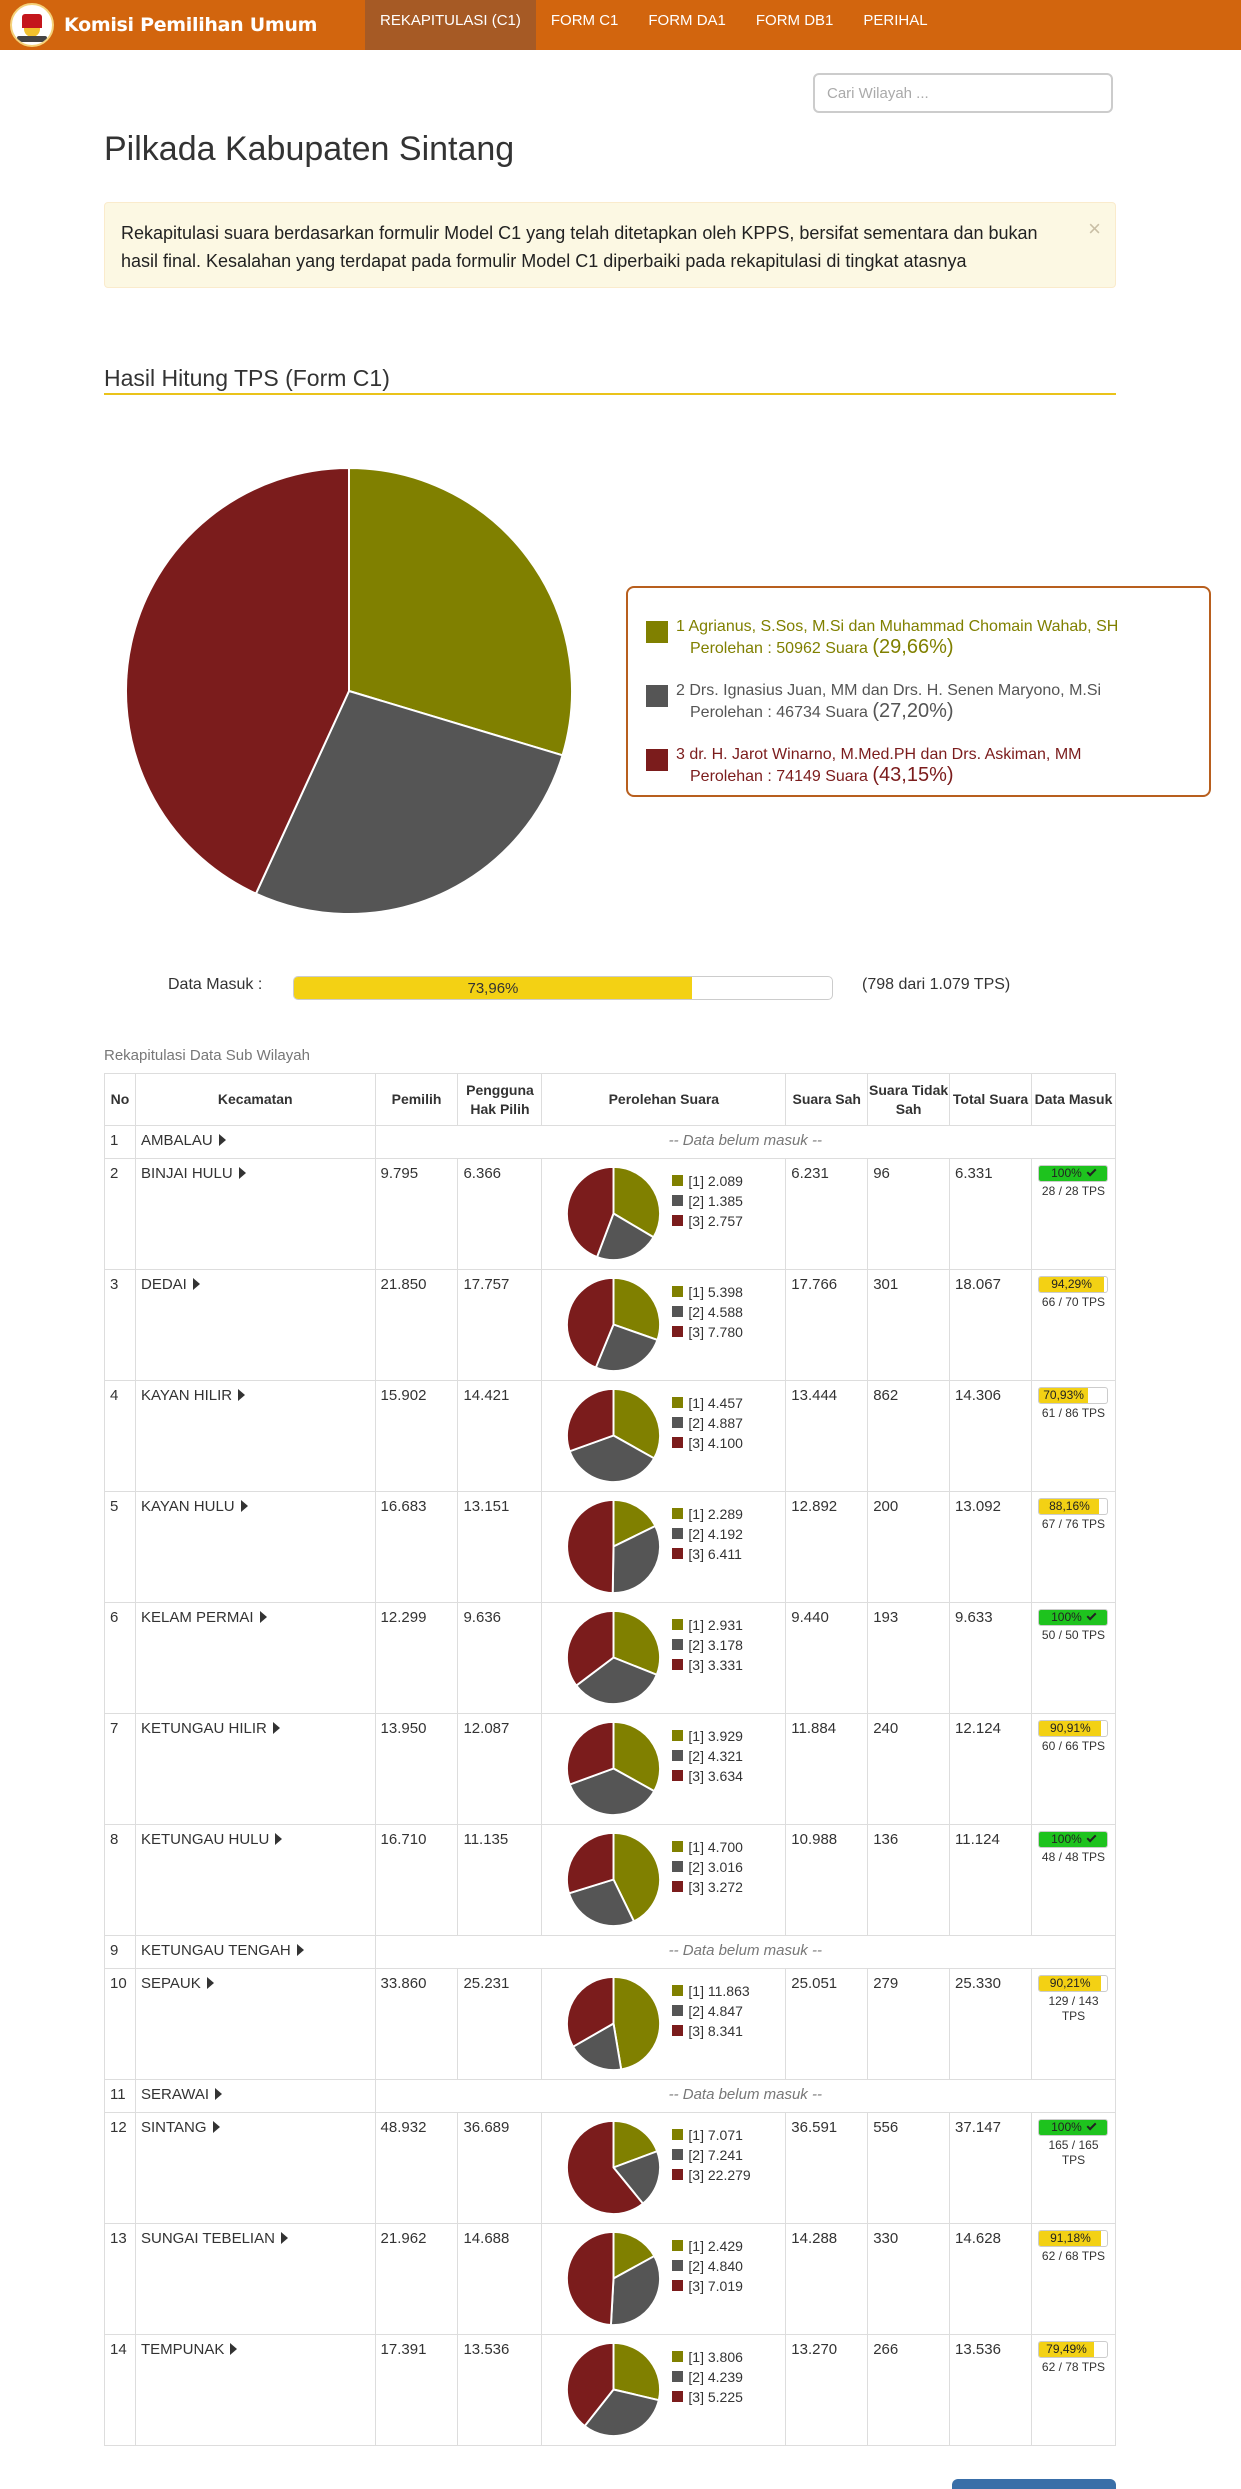  I want to click on perolehan-cell: [1] 3.806 [2] 4.239 [3] 5.225, so click(664, 2390).